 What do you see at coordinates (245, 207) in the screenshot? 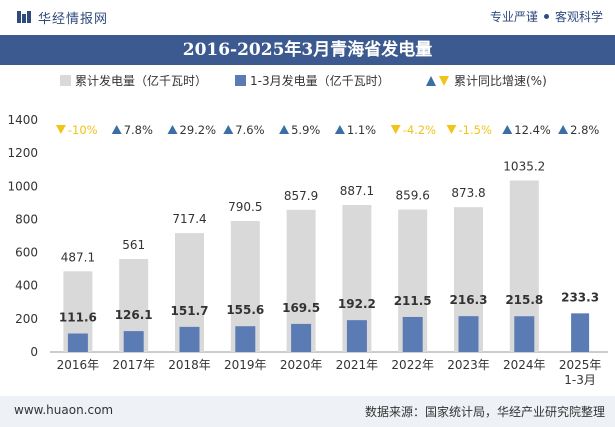
I see `data-label-cumulative: 790.5` at bounding box center [245, 207].